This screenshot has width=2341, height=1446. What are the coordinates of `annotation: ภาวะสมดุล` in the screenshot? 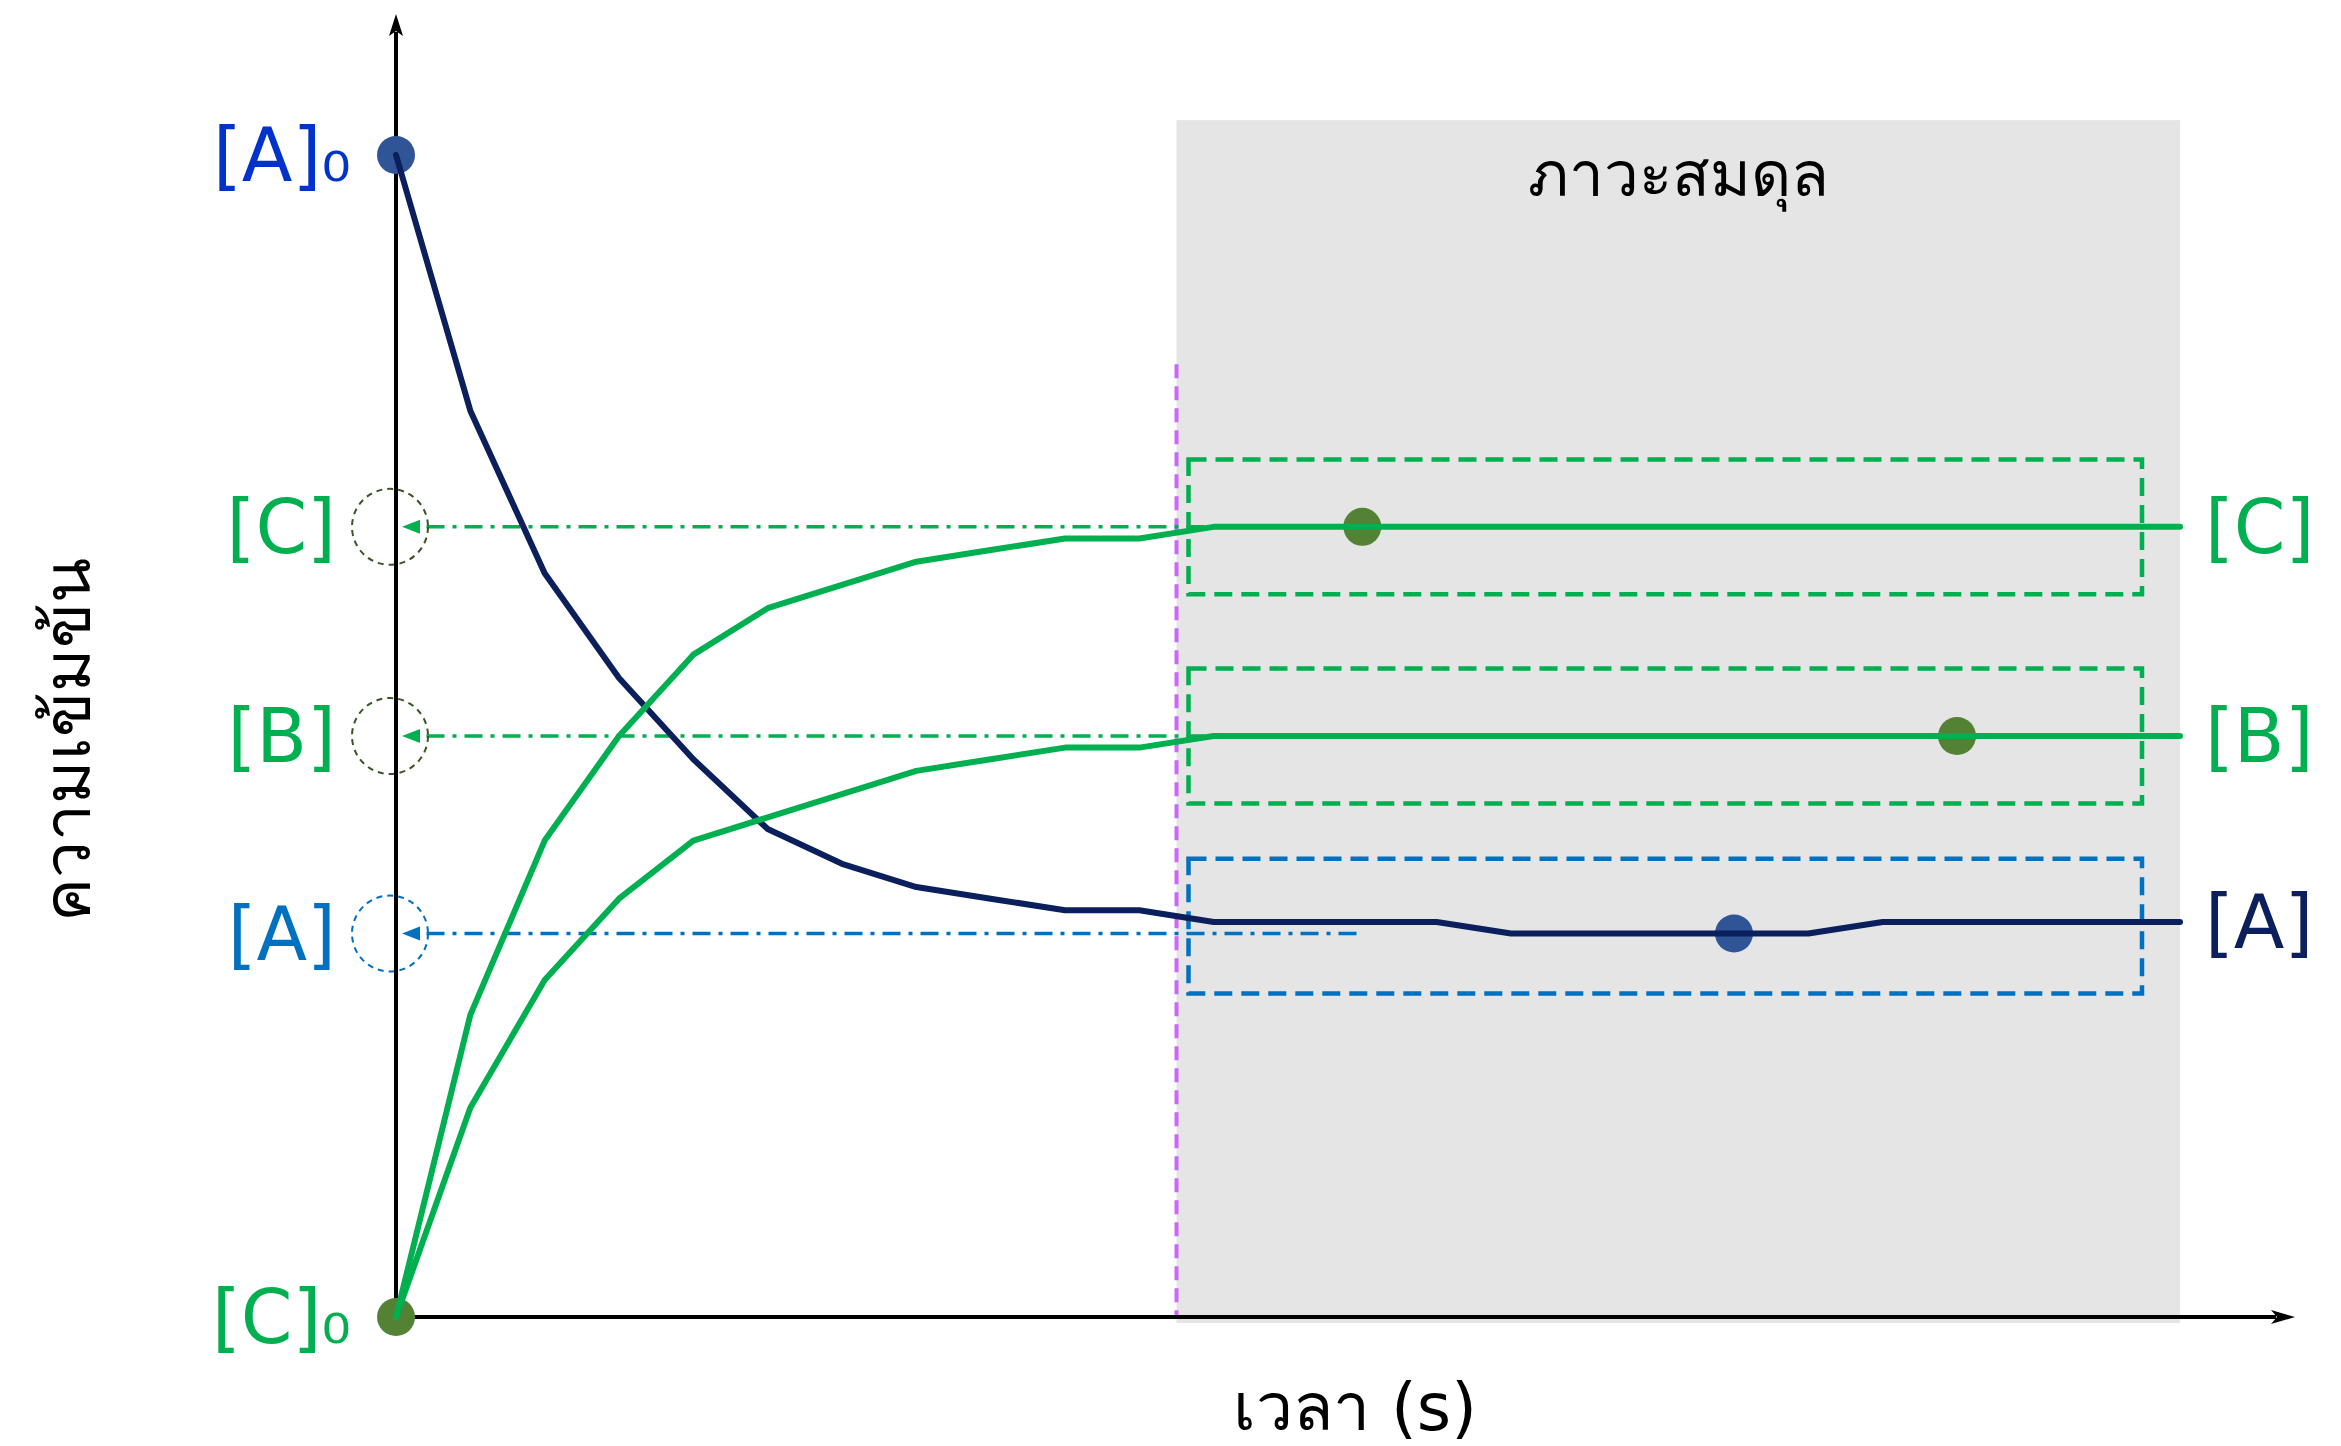 It's located at (1678, 174).